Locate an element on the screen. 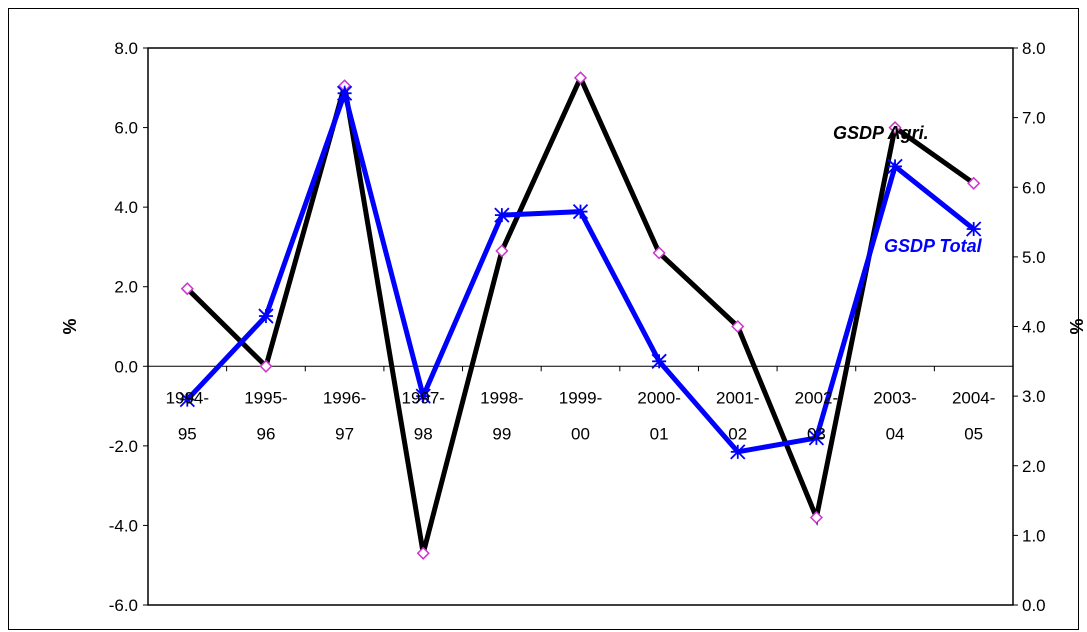 Image resolution: width=1087 pixels, height=632 pixels. y-tick-label: 0.0 is located at coordinates (126, 366).